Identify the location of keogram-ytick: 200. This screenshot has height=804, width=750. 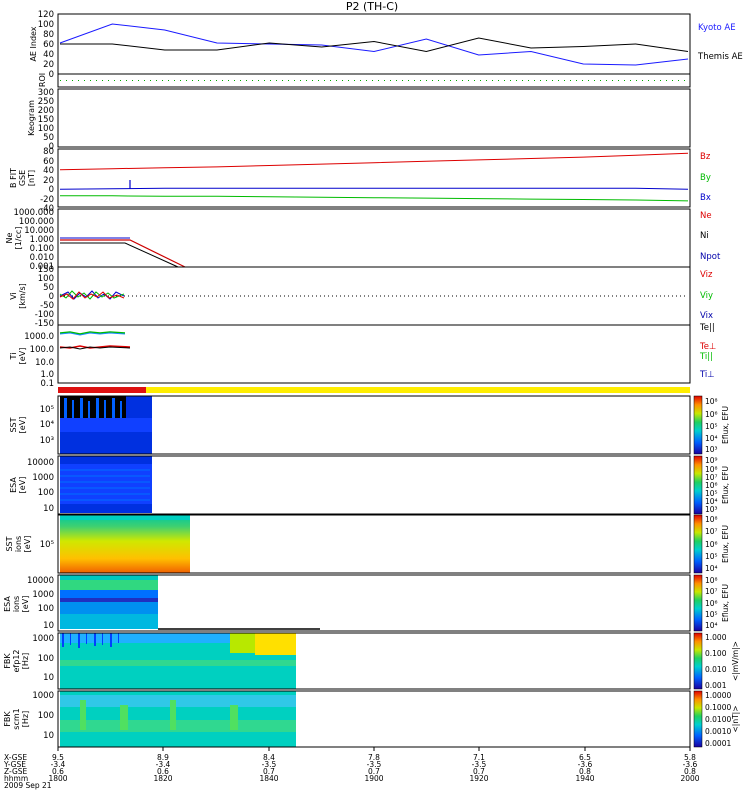
(46, 111).